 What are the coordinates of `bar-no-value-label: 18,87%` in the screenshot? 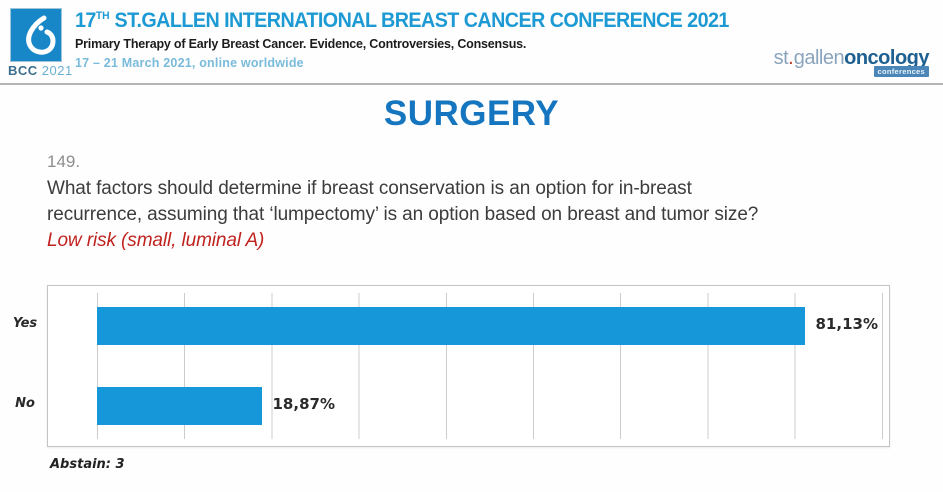 It's located at (303, 404).